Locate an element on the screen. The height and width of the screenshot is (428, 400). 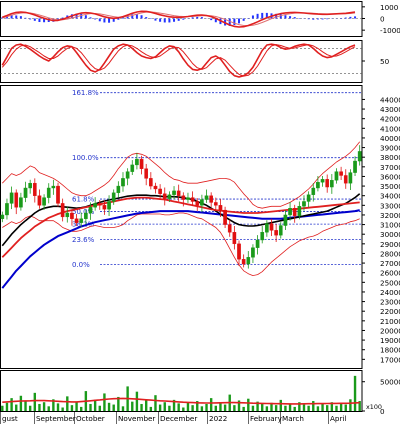
price-tick-label: 25000 is located at coordinates (390, 282).